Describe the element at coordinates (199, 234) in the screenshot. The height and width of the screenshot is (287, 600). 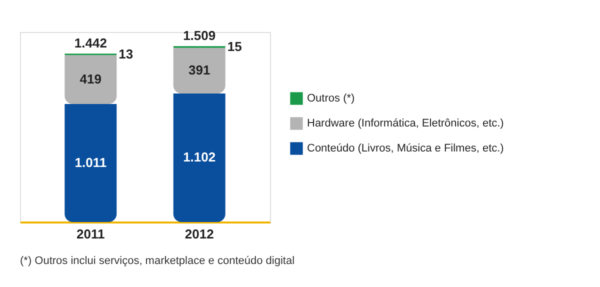
I see `x-tick-label: 2012` at that location.